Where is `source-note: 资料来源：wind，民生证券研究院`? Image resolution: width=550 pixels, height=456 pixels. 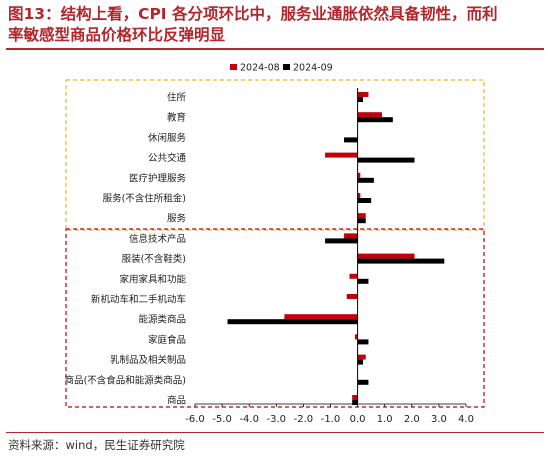 source-note: 资料来源：wind，民生证券研究院 is located at coordinates (96, 445).